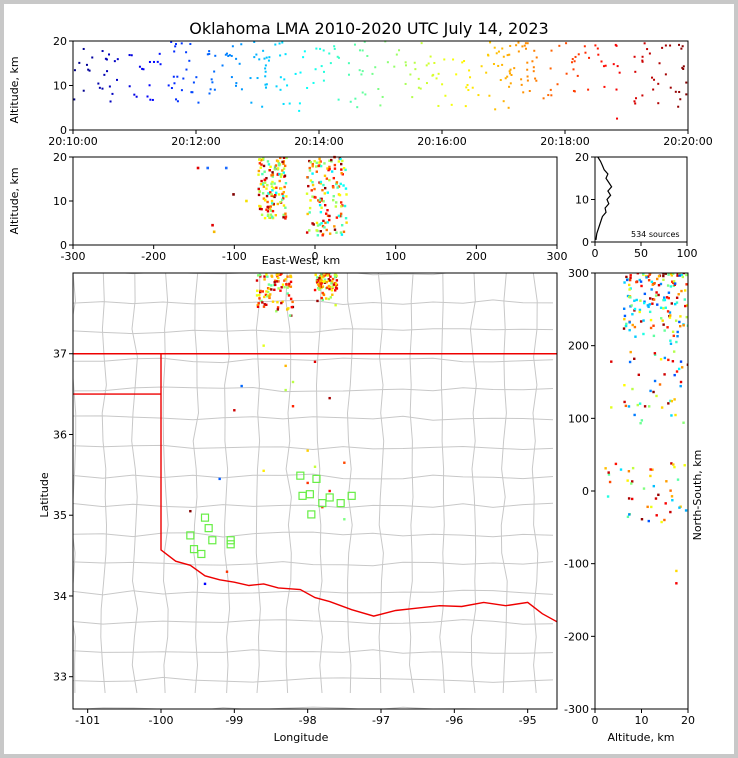  I want to click on th-ylabel: Altitude, km, so click(14, 89).